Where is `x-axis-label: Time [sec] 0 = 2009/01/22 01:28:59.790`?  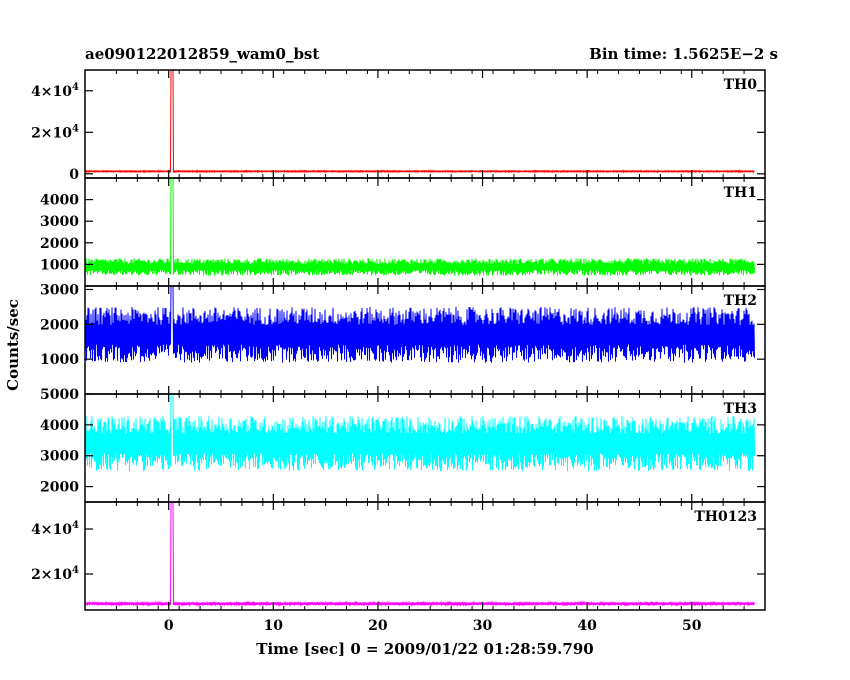
x-axis-label: Time [sec] 0 = 2009/01/22 01:28:59.790 is located at coordinates (424, 649).